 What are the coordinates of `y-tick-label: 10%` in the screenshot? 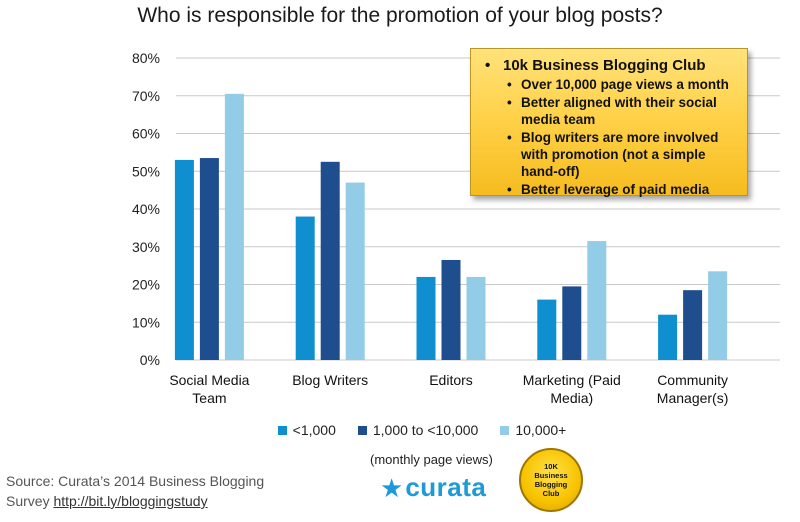 It's located at (146, 322).